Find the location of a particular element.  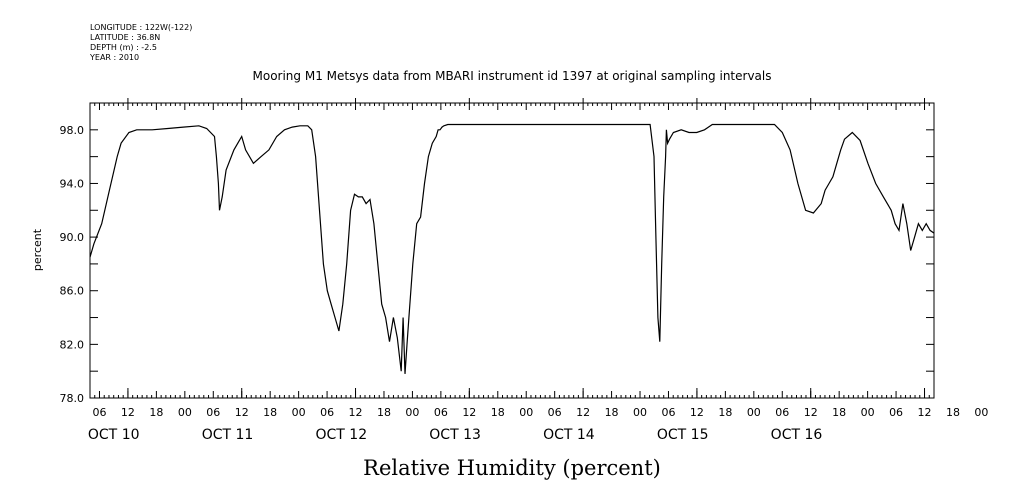

year-label: YEAR : 2010 is located at coordinates (114, 57).